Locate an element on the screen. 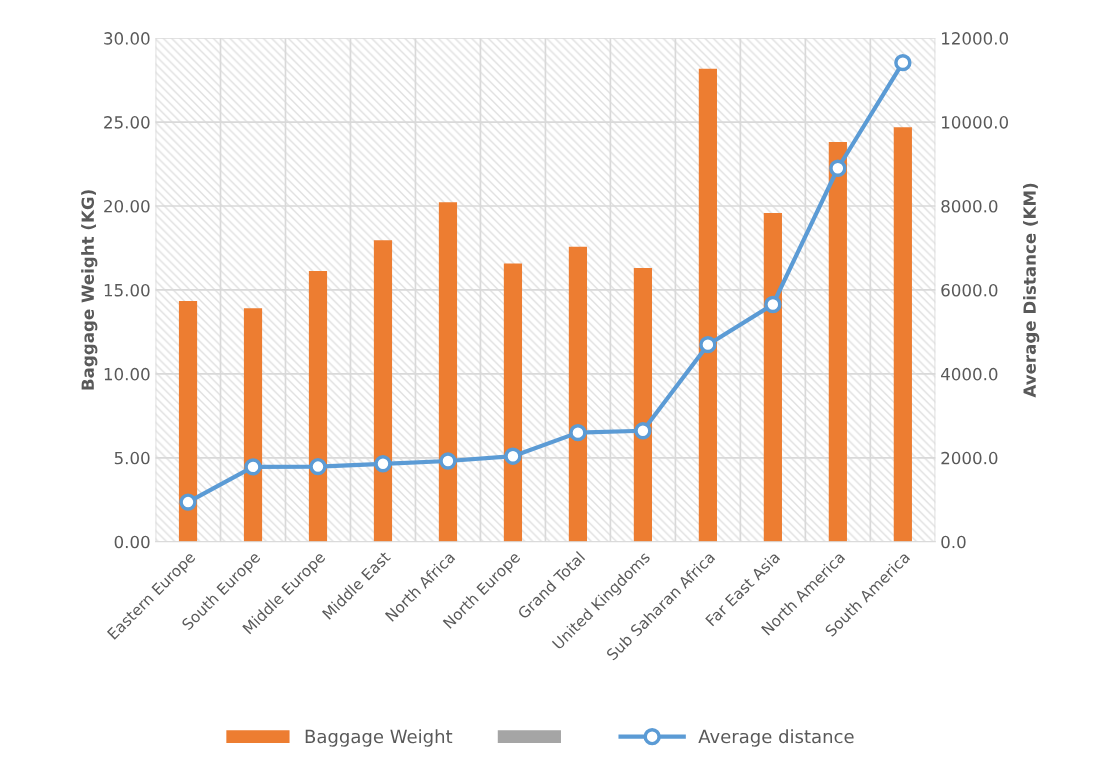 This screenshot has height=763, width=1103. y-tick-label: 5.00 is located at coordinates (132, 458).